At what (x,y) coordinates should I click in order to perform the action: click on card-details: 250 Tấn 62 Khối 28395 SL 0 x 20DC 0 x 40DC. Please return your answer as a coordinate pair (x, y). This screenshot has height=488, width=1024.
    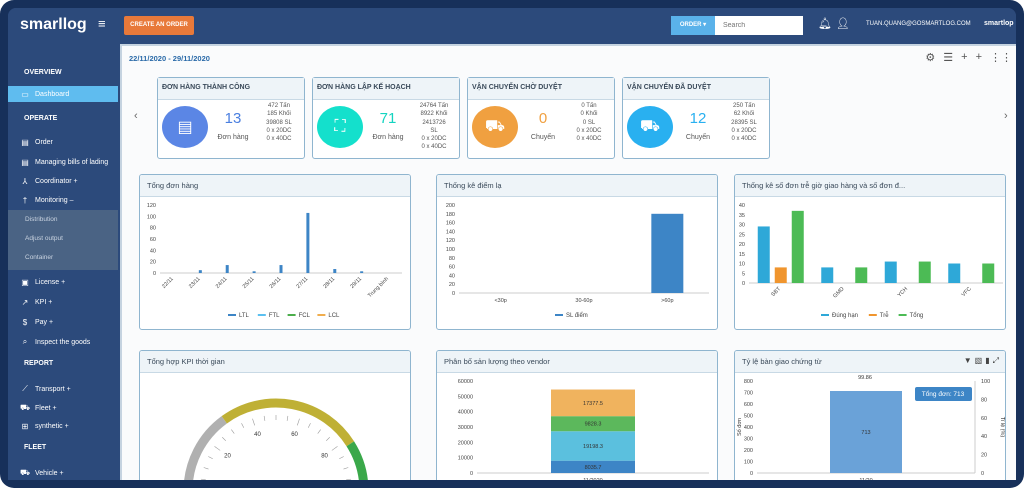
    Looking at the image, I should click on (744, 122).